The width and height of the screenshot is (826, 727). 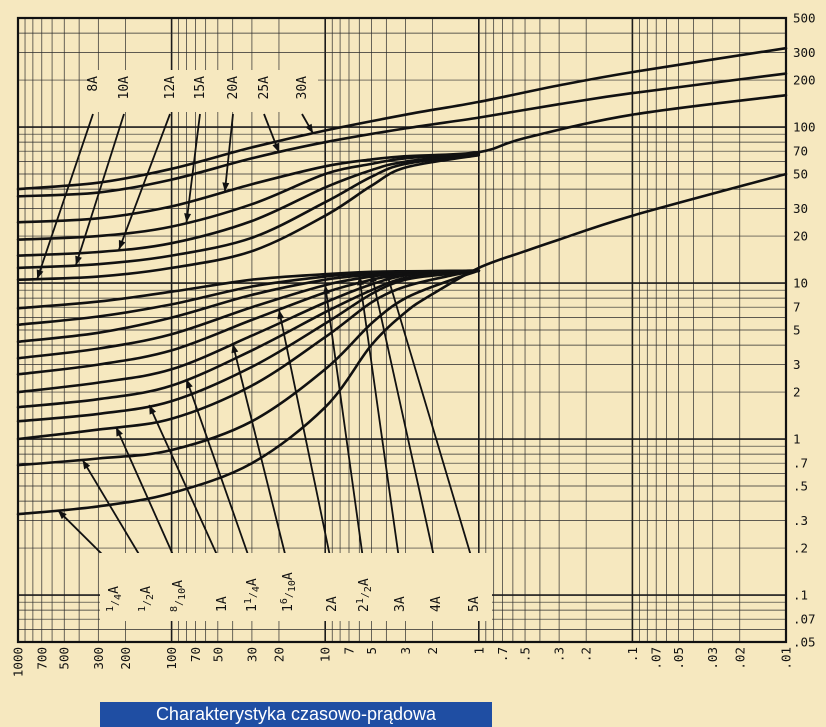 I want to click on x-tick-label: 300, so click(x=98, y=658).